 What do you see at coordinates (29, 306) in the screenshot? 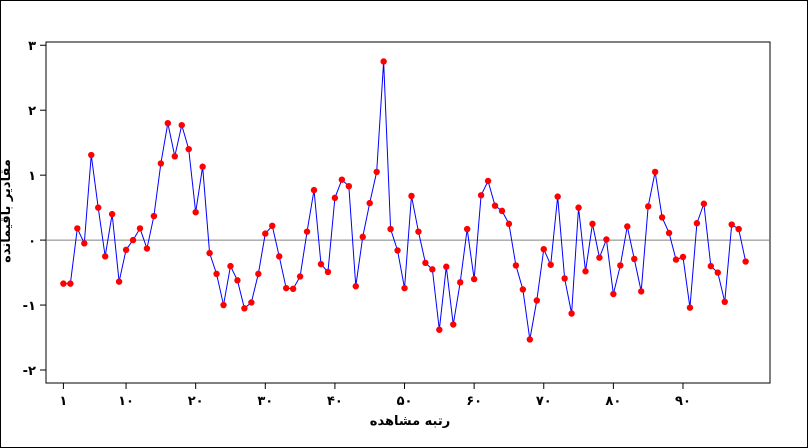
I see `y-tick-label: -۱` at bounding box center [29, 306].